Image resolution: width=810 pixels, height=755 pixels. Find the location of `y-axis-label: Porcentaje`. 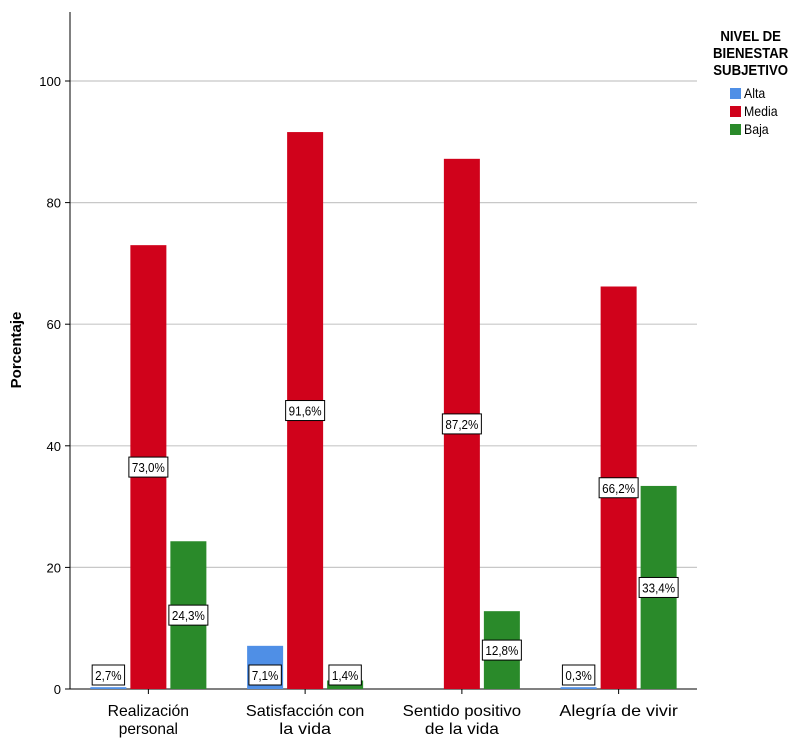

y-axis-label: Porcentaje is located at coordinates (16, 350).